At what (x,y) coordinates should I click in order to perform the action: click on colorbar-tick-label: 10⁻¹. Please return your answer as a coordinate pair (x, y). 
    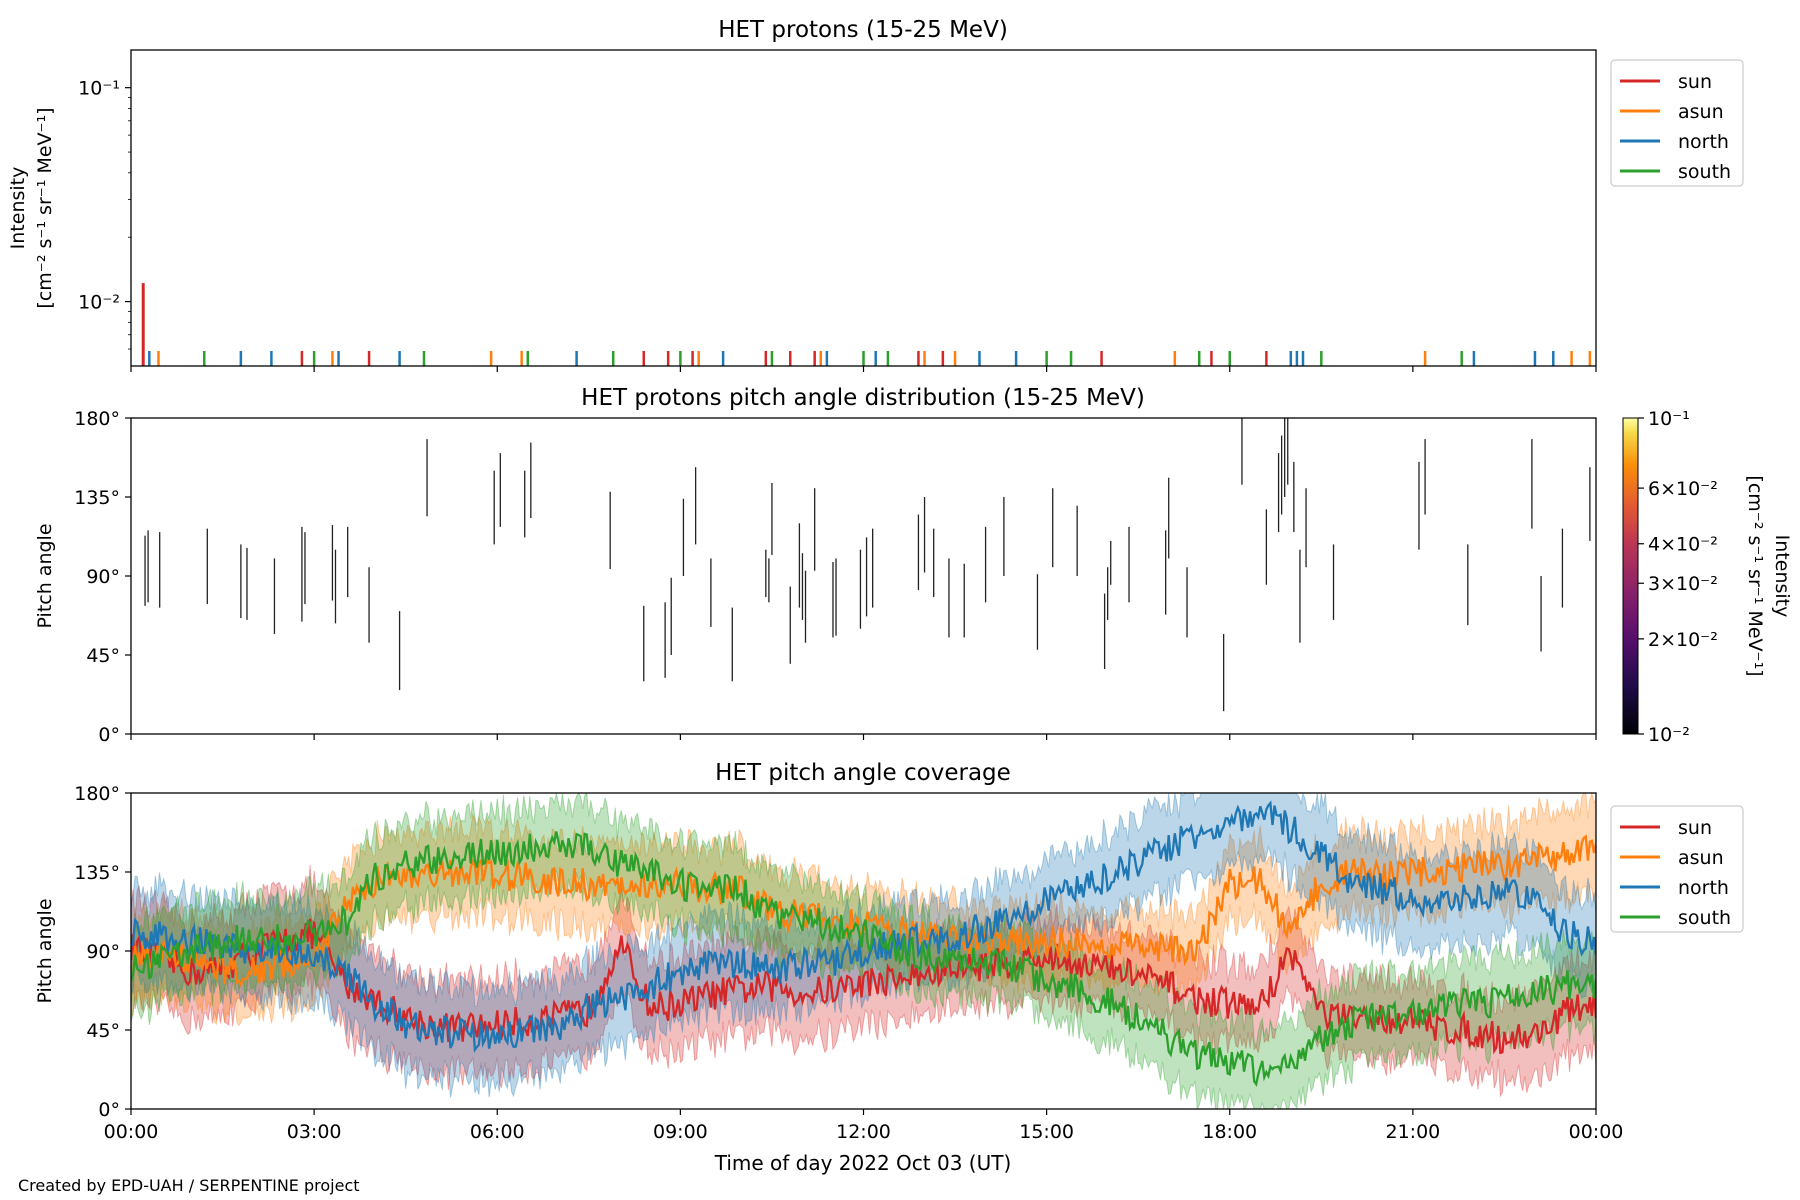
    Looking at the image, I should click on (1669, 419).